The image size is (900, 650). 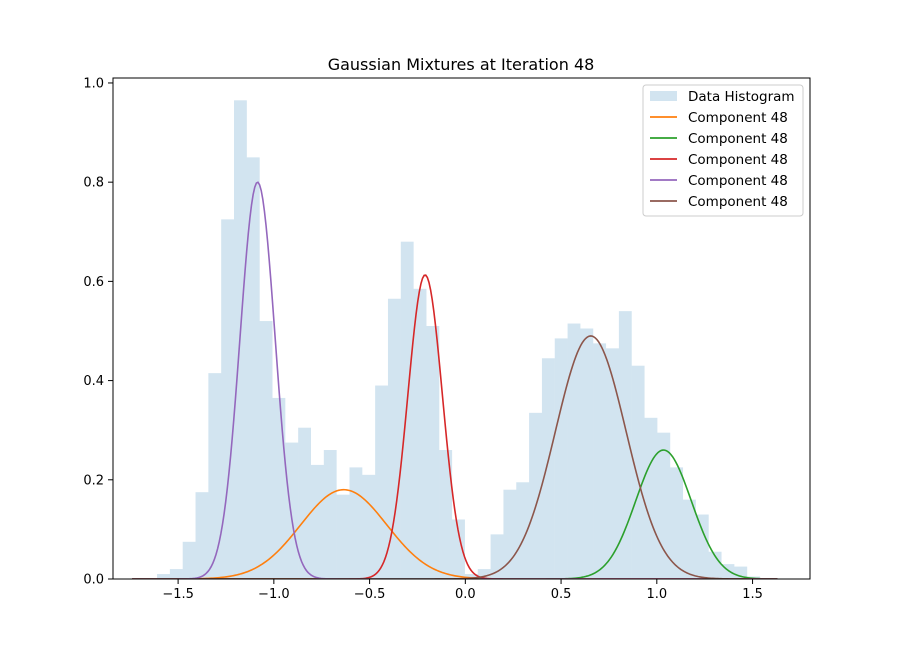 I want to click on x-tick-label: −1.0, so click(x=274, y=594).